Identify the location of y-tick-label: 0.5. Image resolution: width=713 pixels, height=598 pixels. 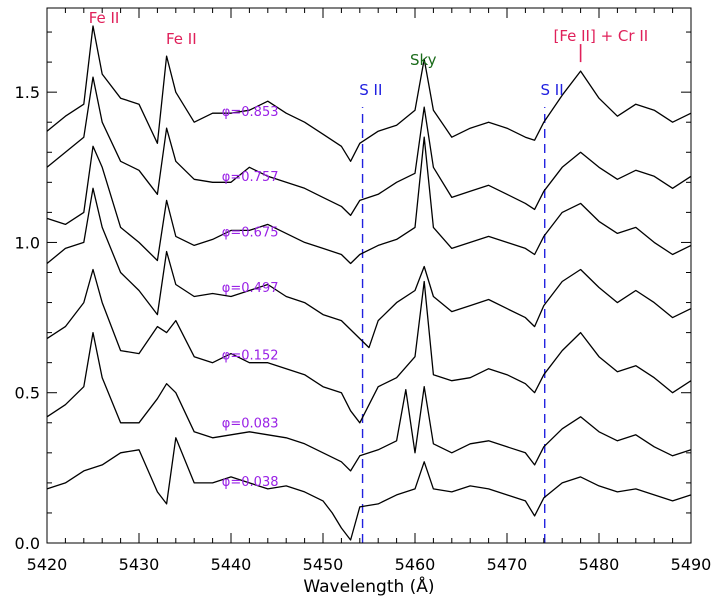
(27, 393).